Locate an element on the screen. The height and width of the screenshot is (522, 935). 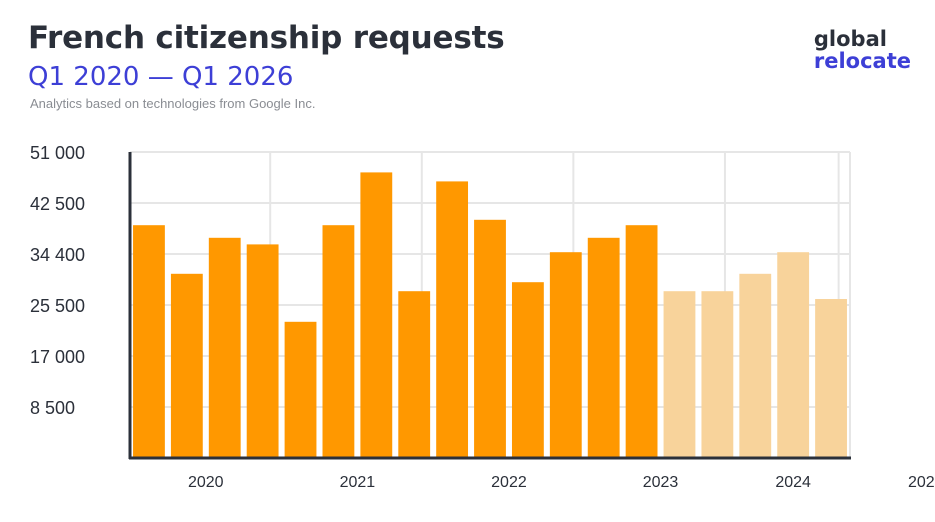
x-tick-label: 2021 is located at coordinates (358, 482).